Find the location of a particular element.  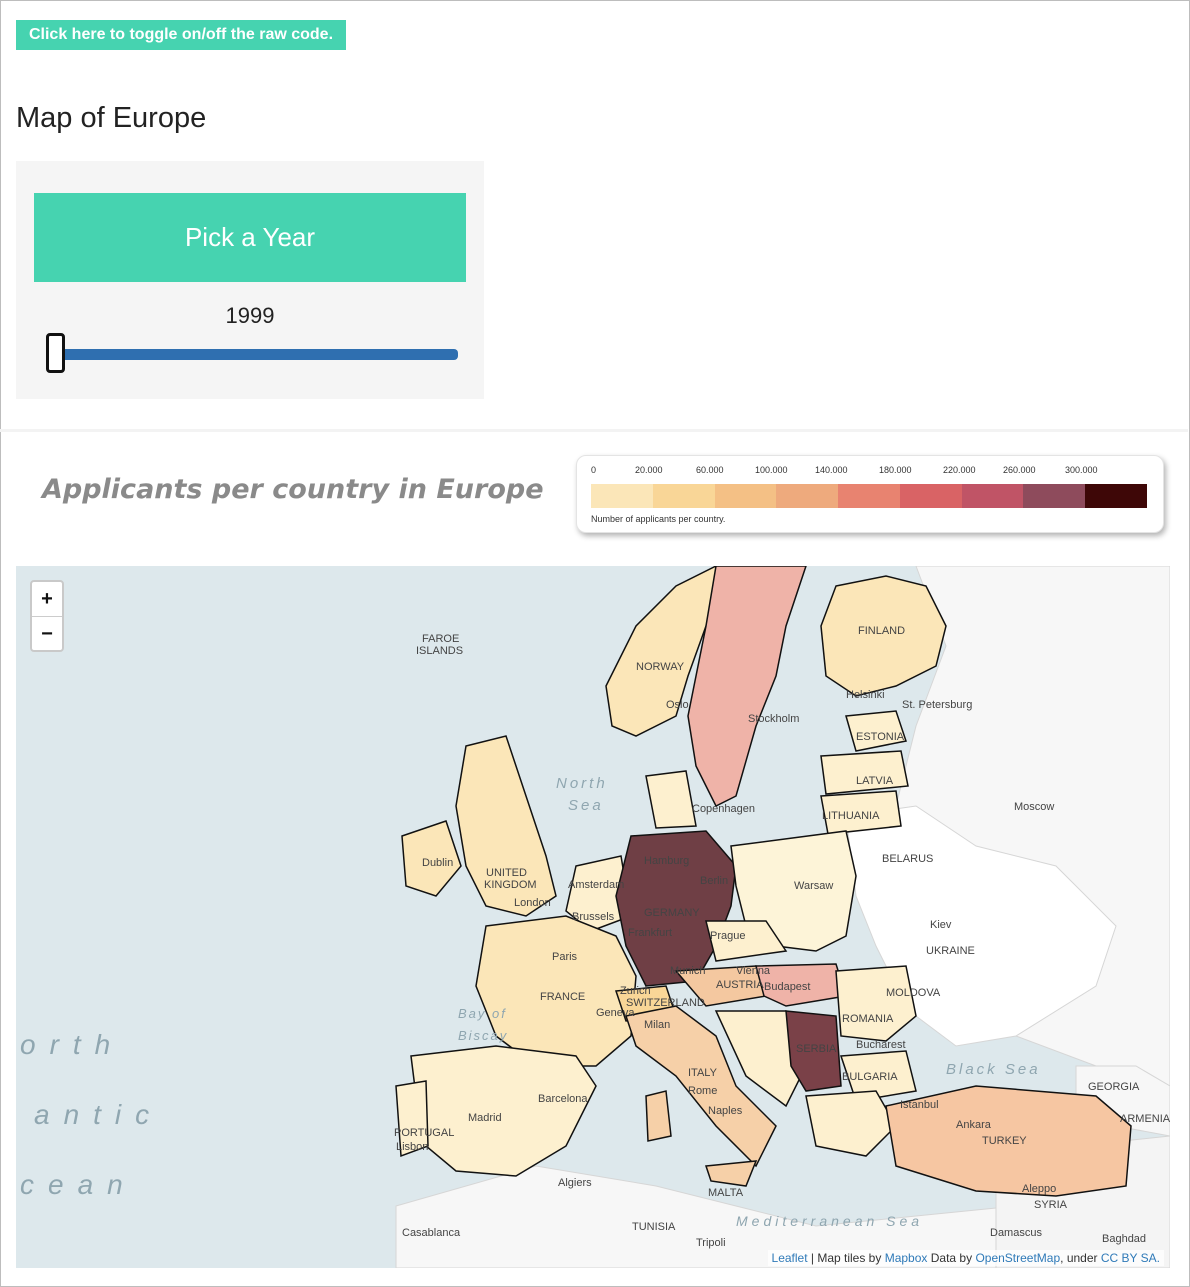

place-label: TURKEY is located at coordinates (1004, 1141).